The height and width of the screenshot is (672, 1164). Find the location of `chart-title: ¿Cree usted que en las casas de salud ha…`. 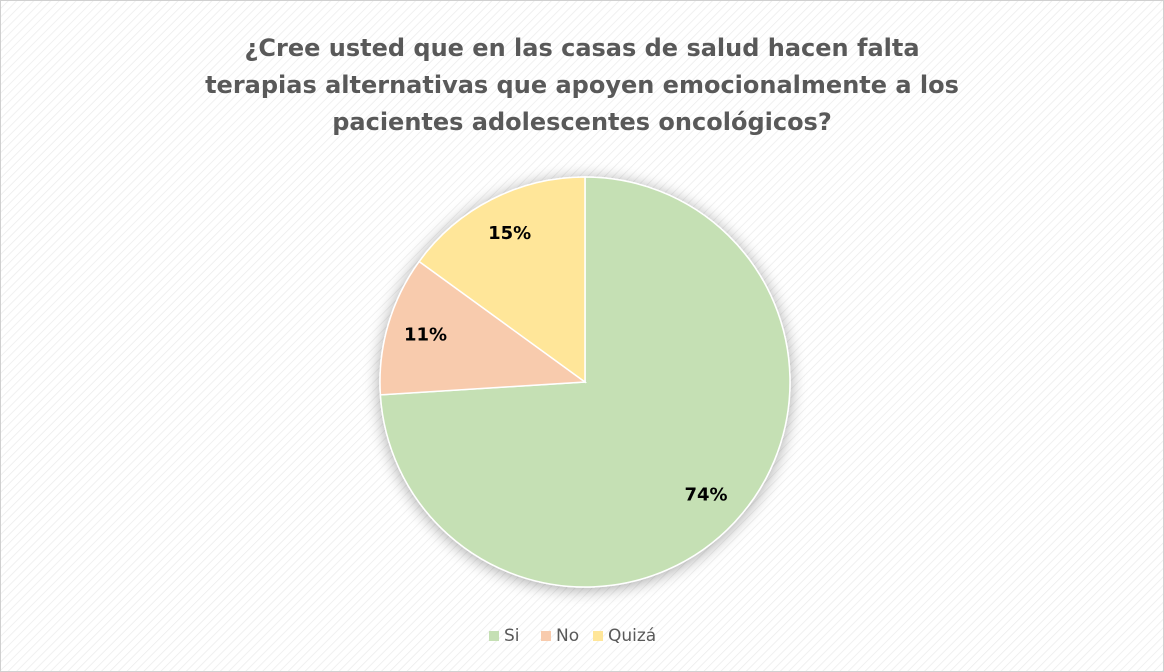

chart-title: ¿Cree usted que en las casas de salud ha… is located at coordinates (582, 85).